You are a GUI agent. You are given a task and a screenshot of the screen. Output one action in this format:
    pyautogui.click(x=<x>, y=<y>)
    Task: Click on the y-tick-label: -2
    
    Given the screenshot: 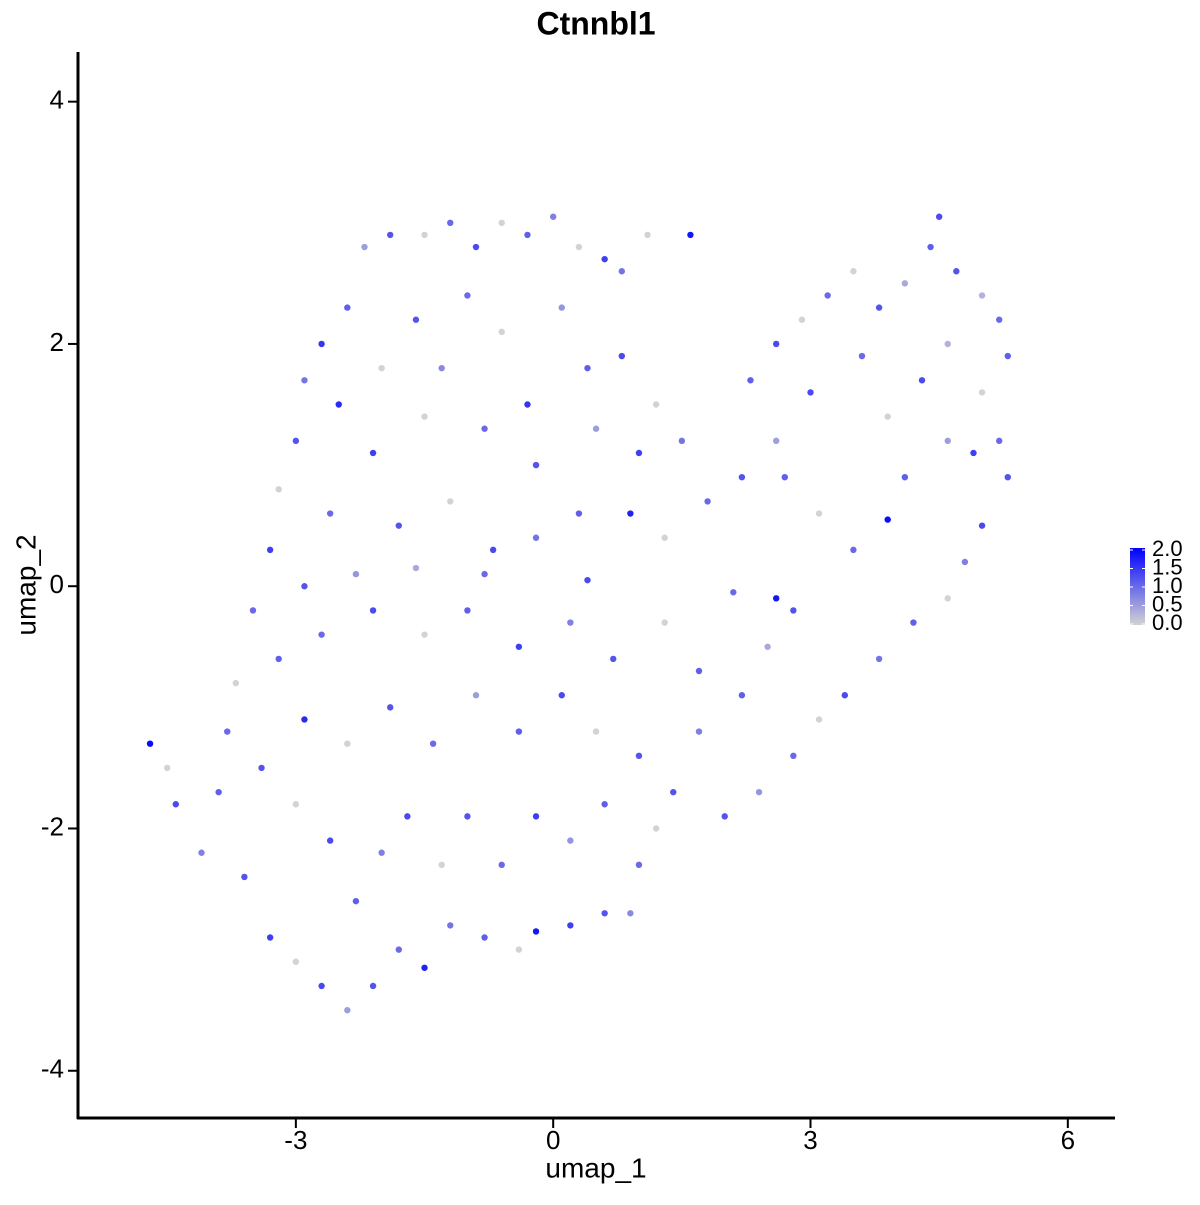 What is the action you would take?
    pyautogui.click(x=52, y=826)
    